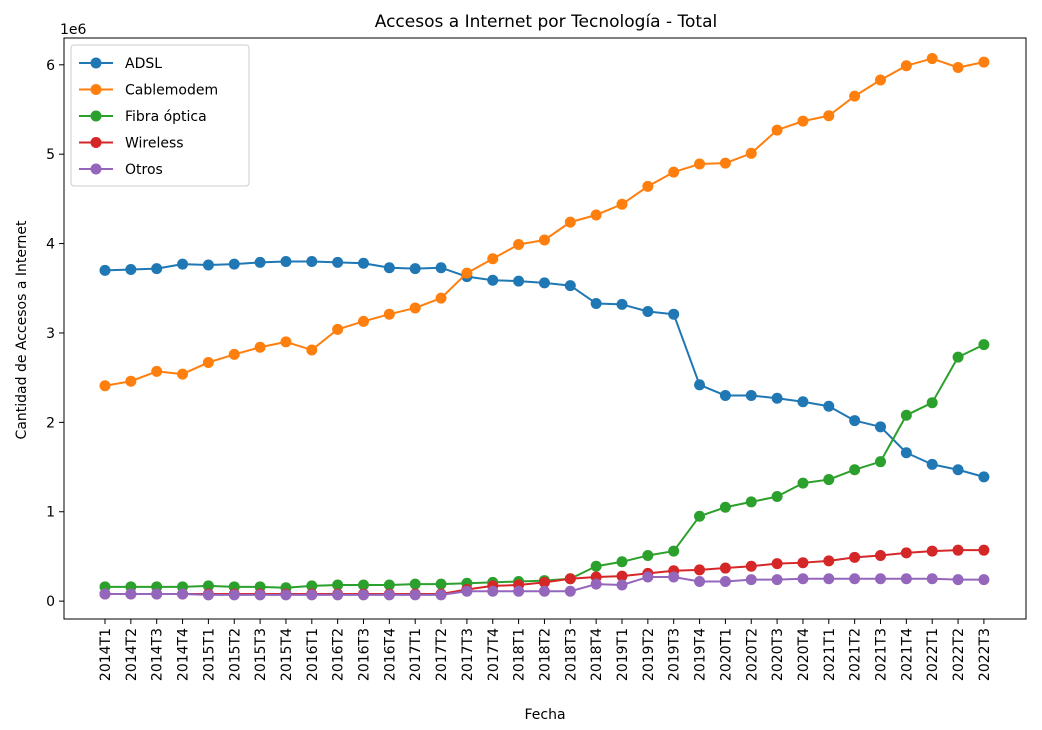 This screenshot has width=1042, height=730. What do you see at coordinates (73, 30) in the screenshot?
I see `y-offset-label: 1e6` at bounding box center [73, 30].